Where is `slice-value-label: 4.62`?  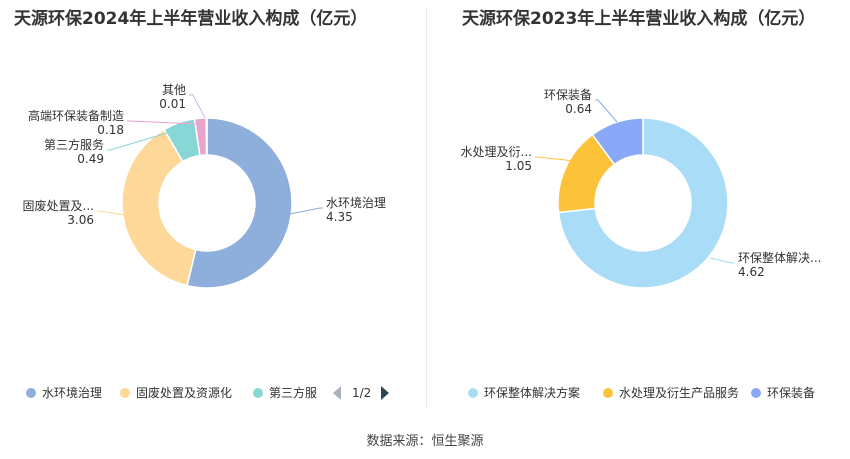
slice-value-label: 4.62 is located at coordinates (751, 272).